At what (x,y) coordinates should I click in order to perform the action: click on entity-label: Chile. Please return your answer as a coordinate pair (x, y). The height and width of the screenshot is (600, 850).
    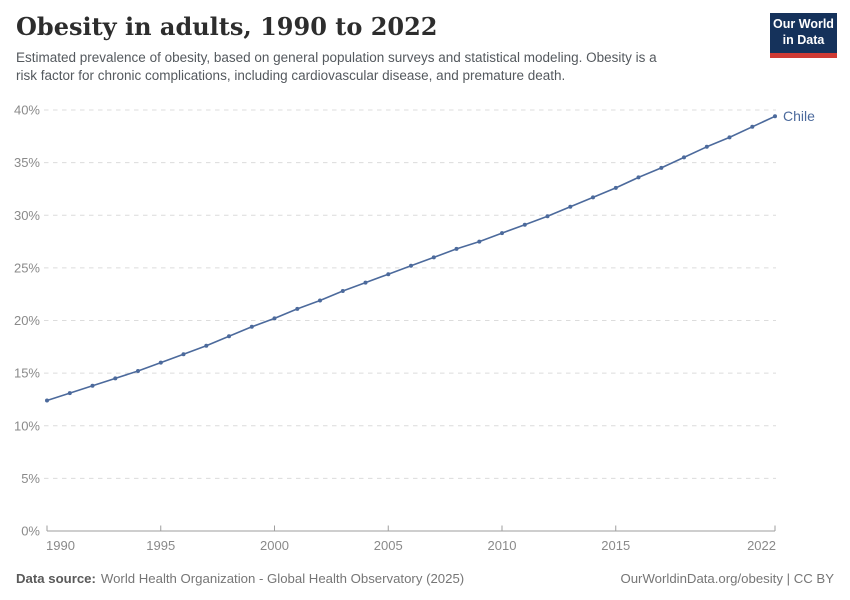
    Looking at the image, I should click on (799, 116).